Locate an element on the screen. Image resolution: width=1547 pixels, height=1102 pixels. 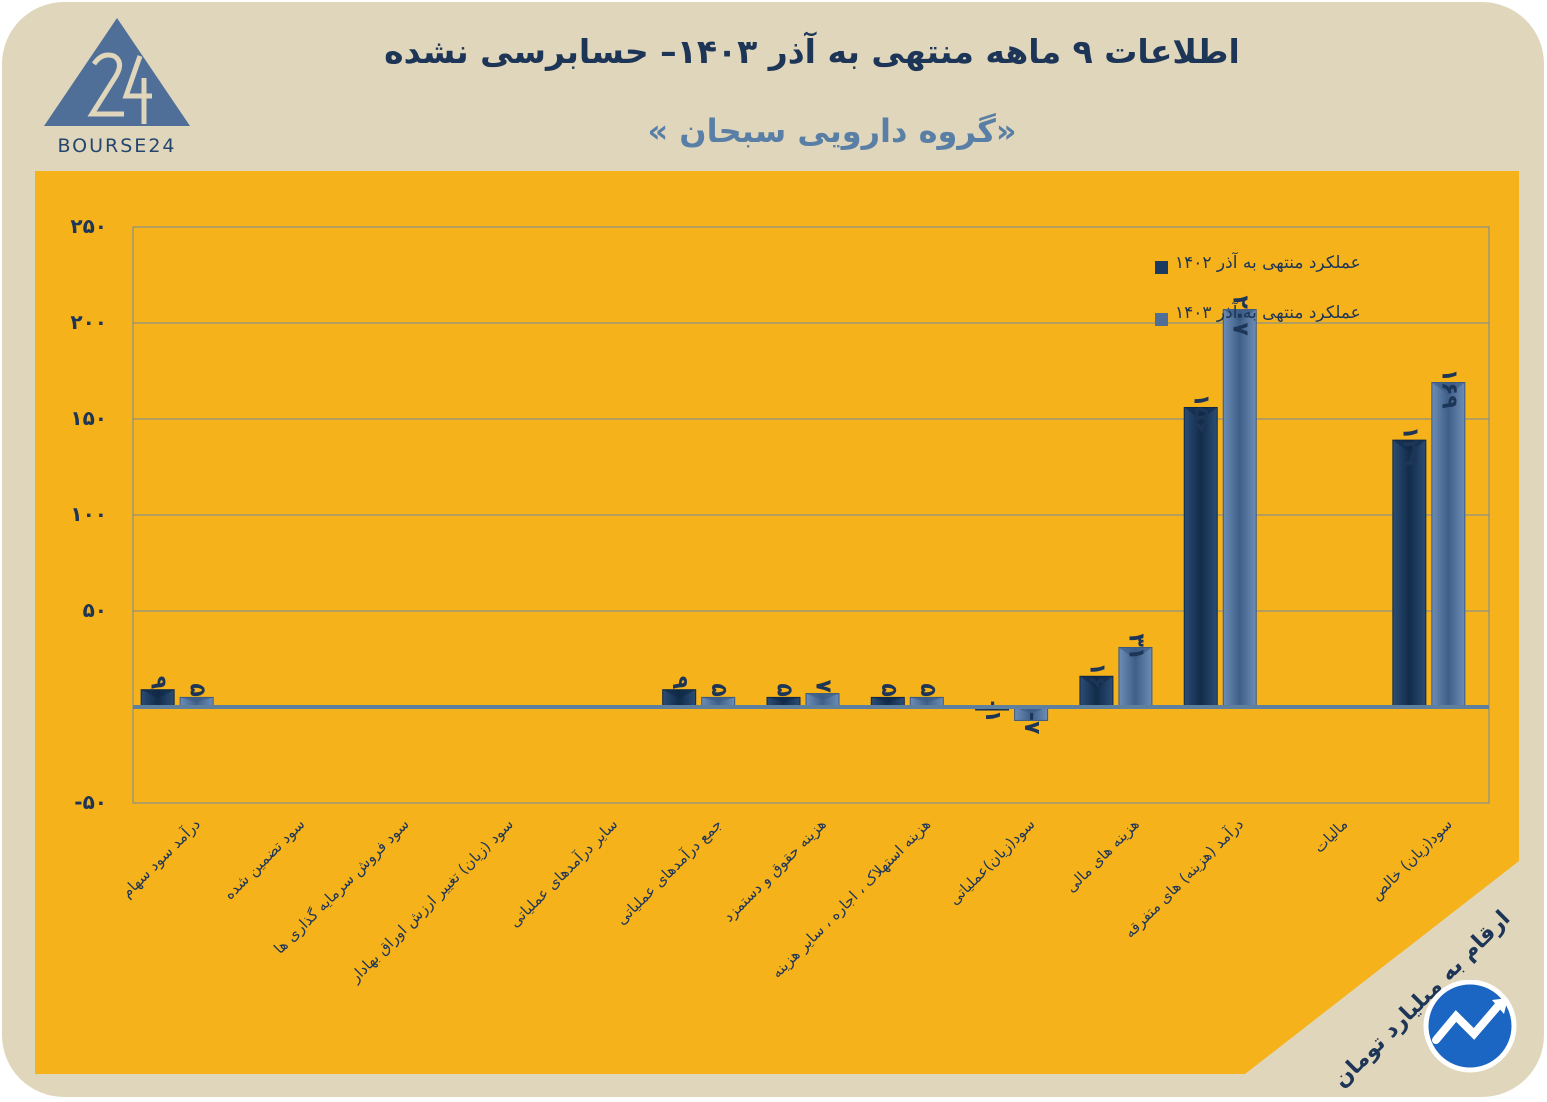
x-tick-label: درآمد سود سهام is located at coordinates (161, 858).